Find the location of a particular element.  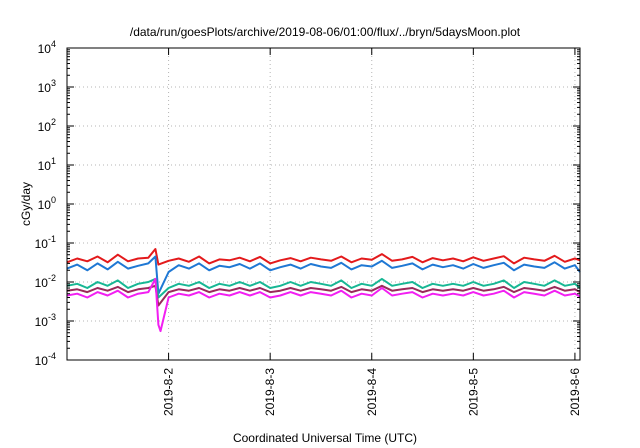

y-axis-label: cGy/day is located at coordinates (26, 204).